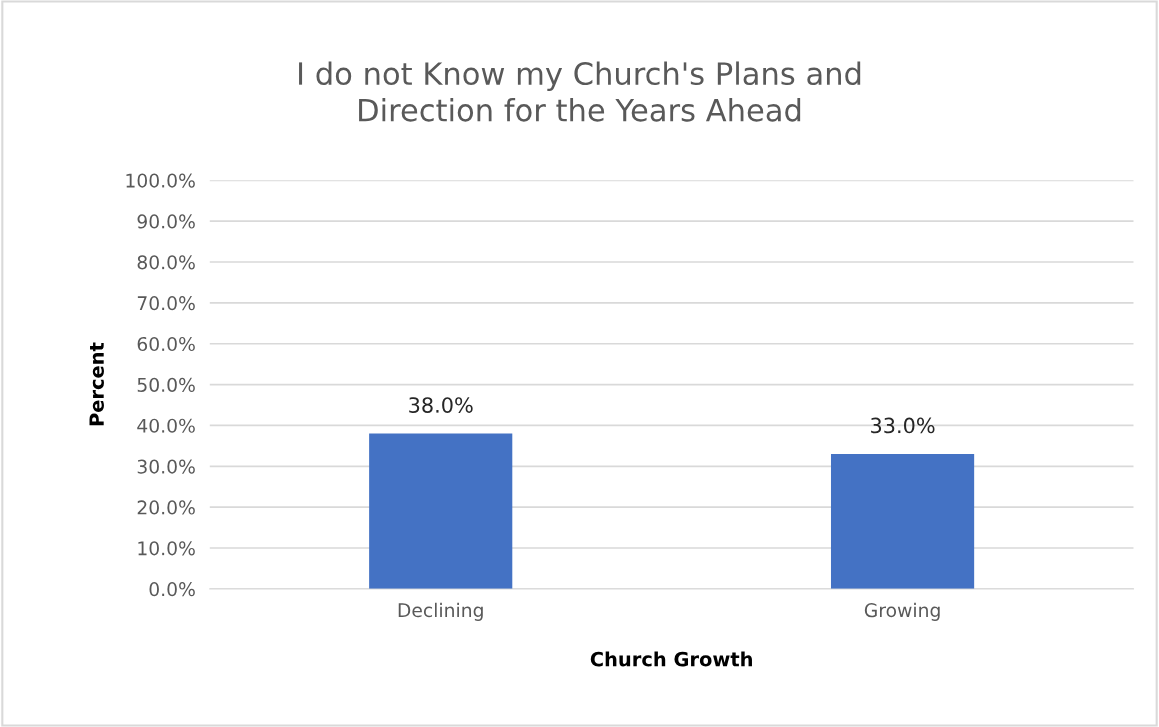 The image size is (1159, 727). Describe the element at coordinates (166, 344) in the screenshot. I see `y-tick-label: 60.0%` at that location.